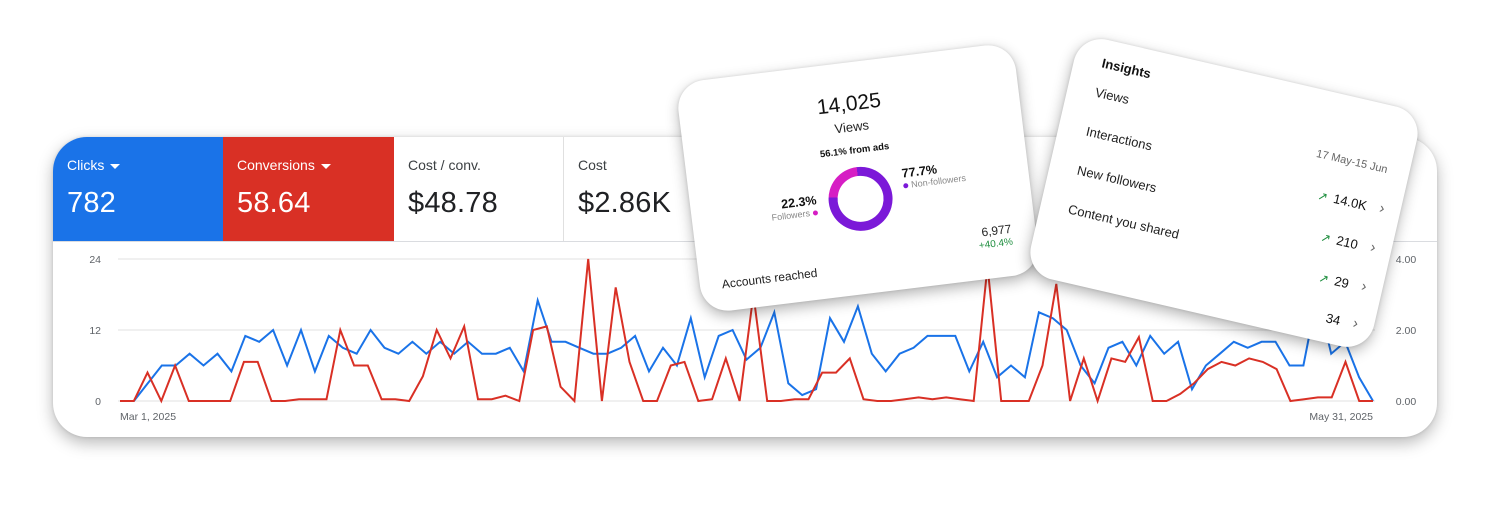 This screenshot has height=505, width=1490. I want to click on insights-value-interactions: ↗ 14.0K, so click(1342, 200).